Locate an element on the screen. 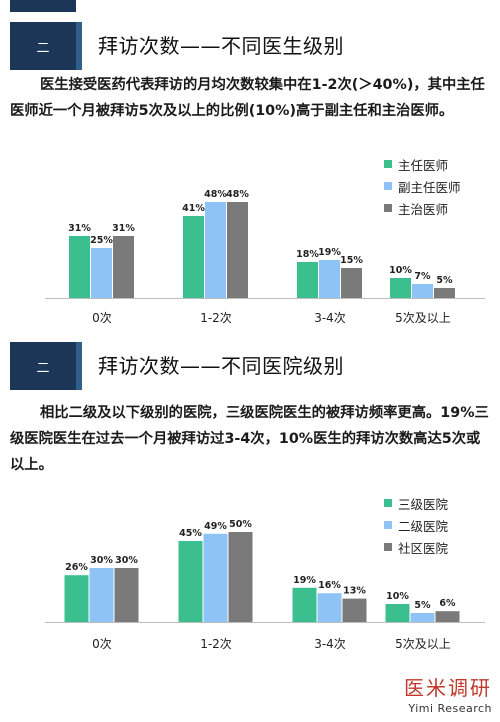 The image size is (500, 722). legend-item: 社区医院 is located at coordinates (416, 547).